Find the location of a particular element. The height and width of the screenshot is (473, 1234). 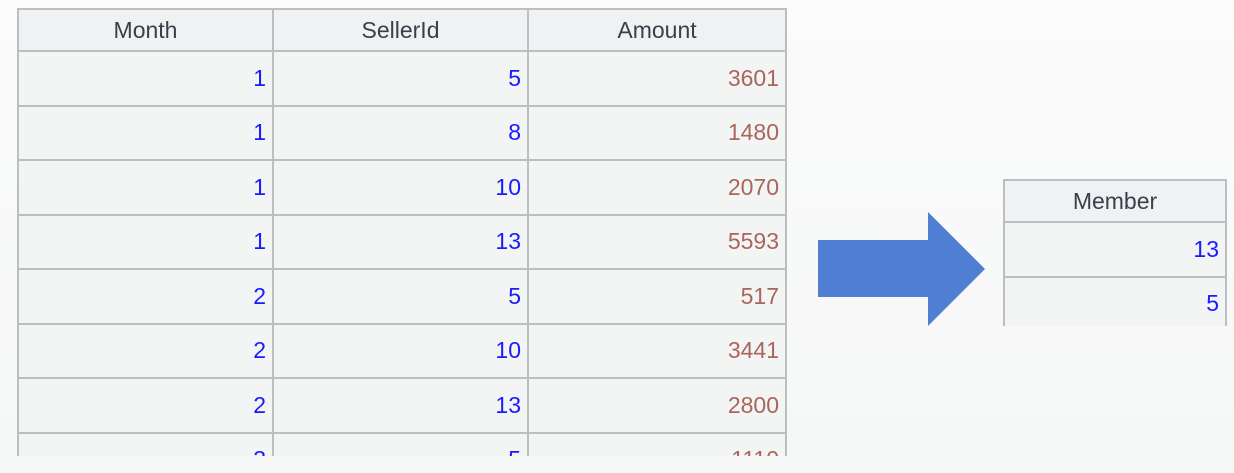

cell-amount: 1110 is located at coordinates (657, 443).